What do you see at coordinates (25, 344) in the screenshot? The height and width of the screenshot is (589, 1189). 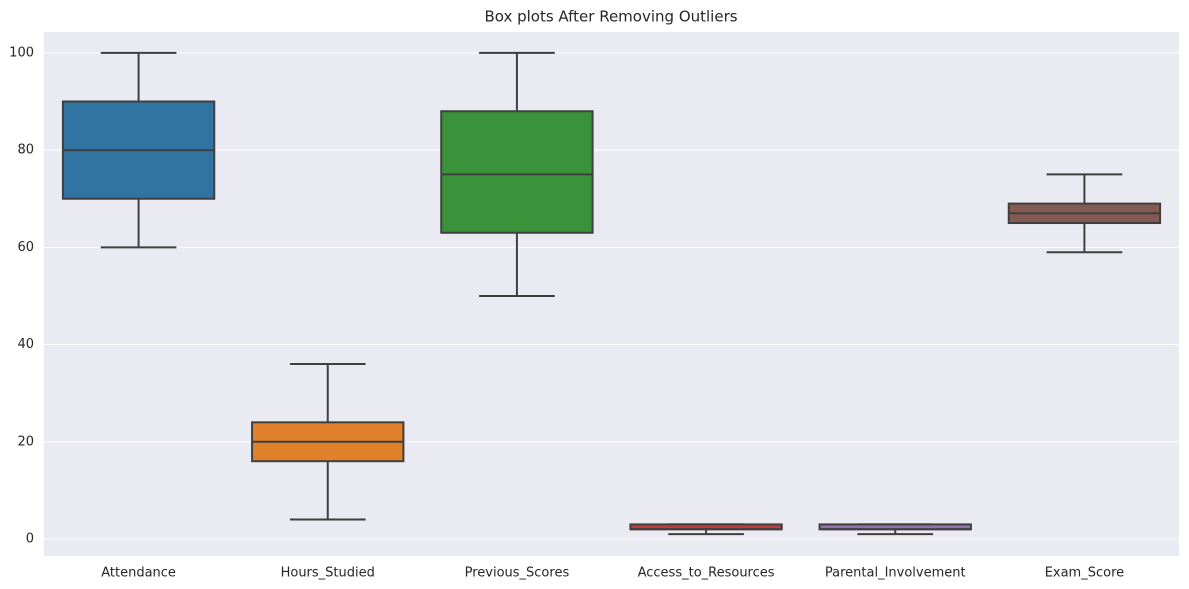 I see `y-tick-label: 40` at bounding box center [25, 344].